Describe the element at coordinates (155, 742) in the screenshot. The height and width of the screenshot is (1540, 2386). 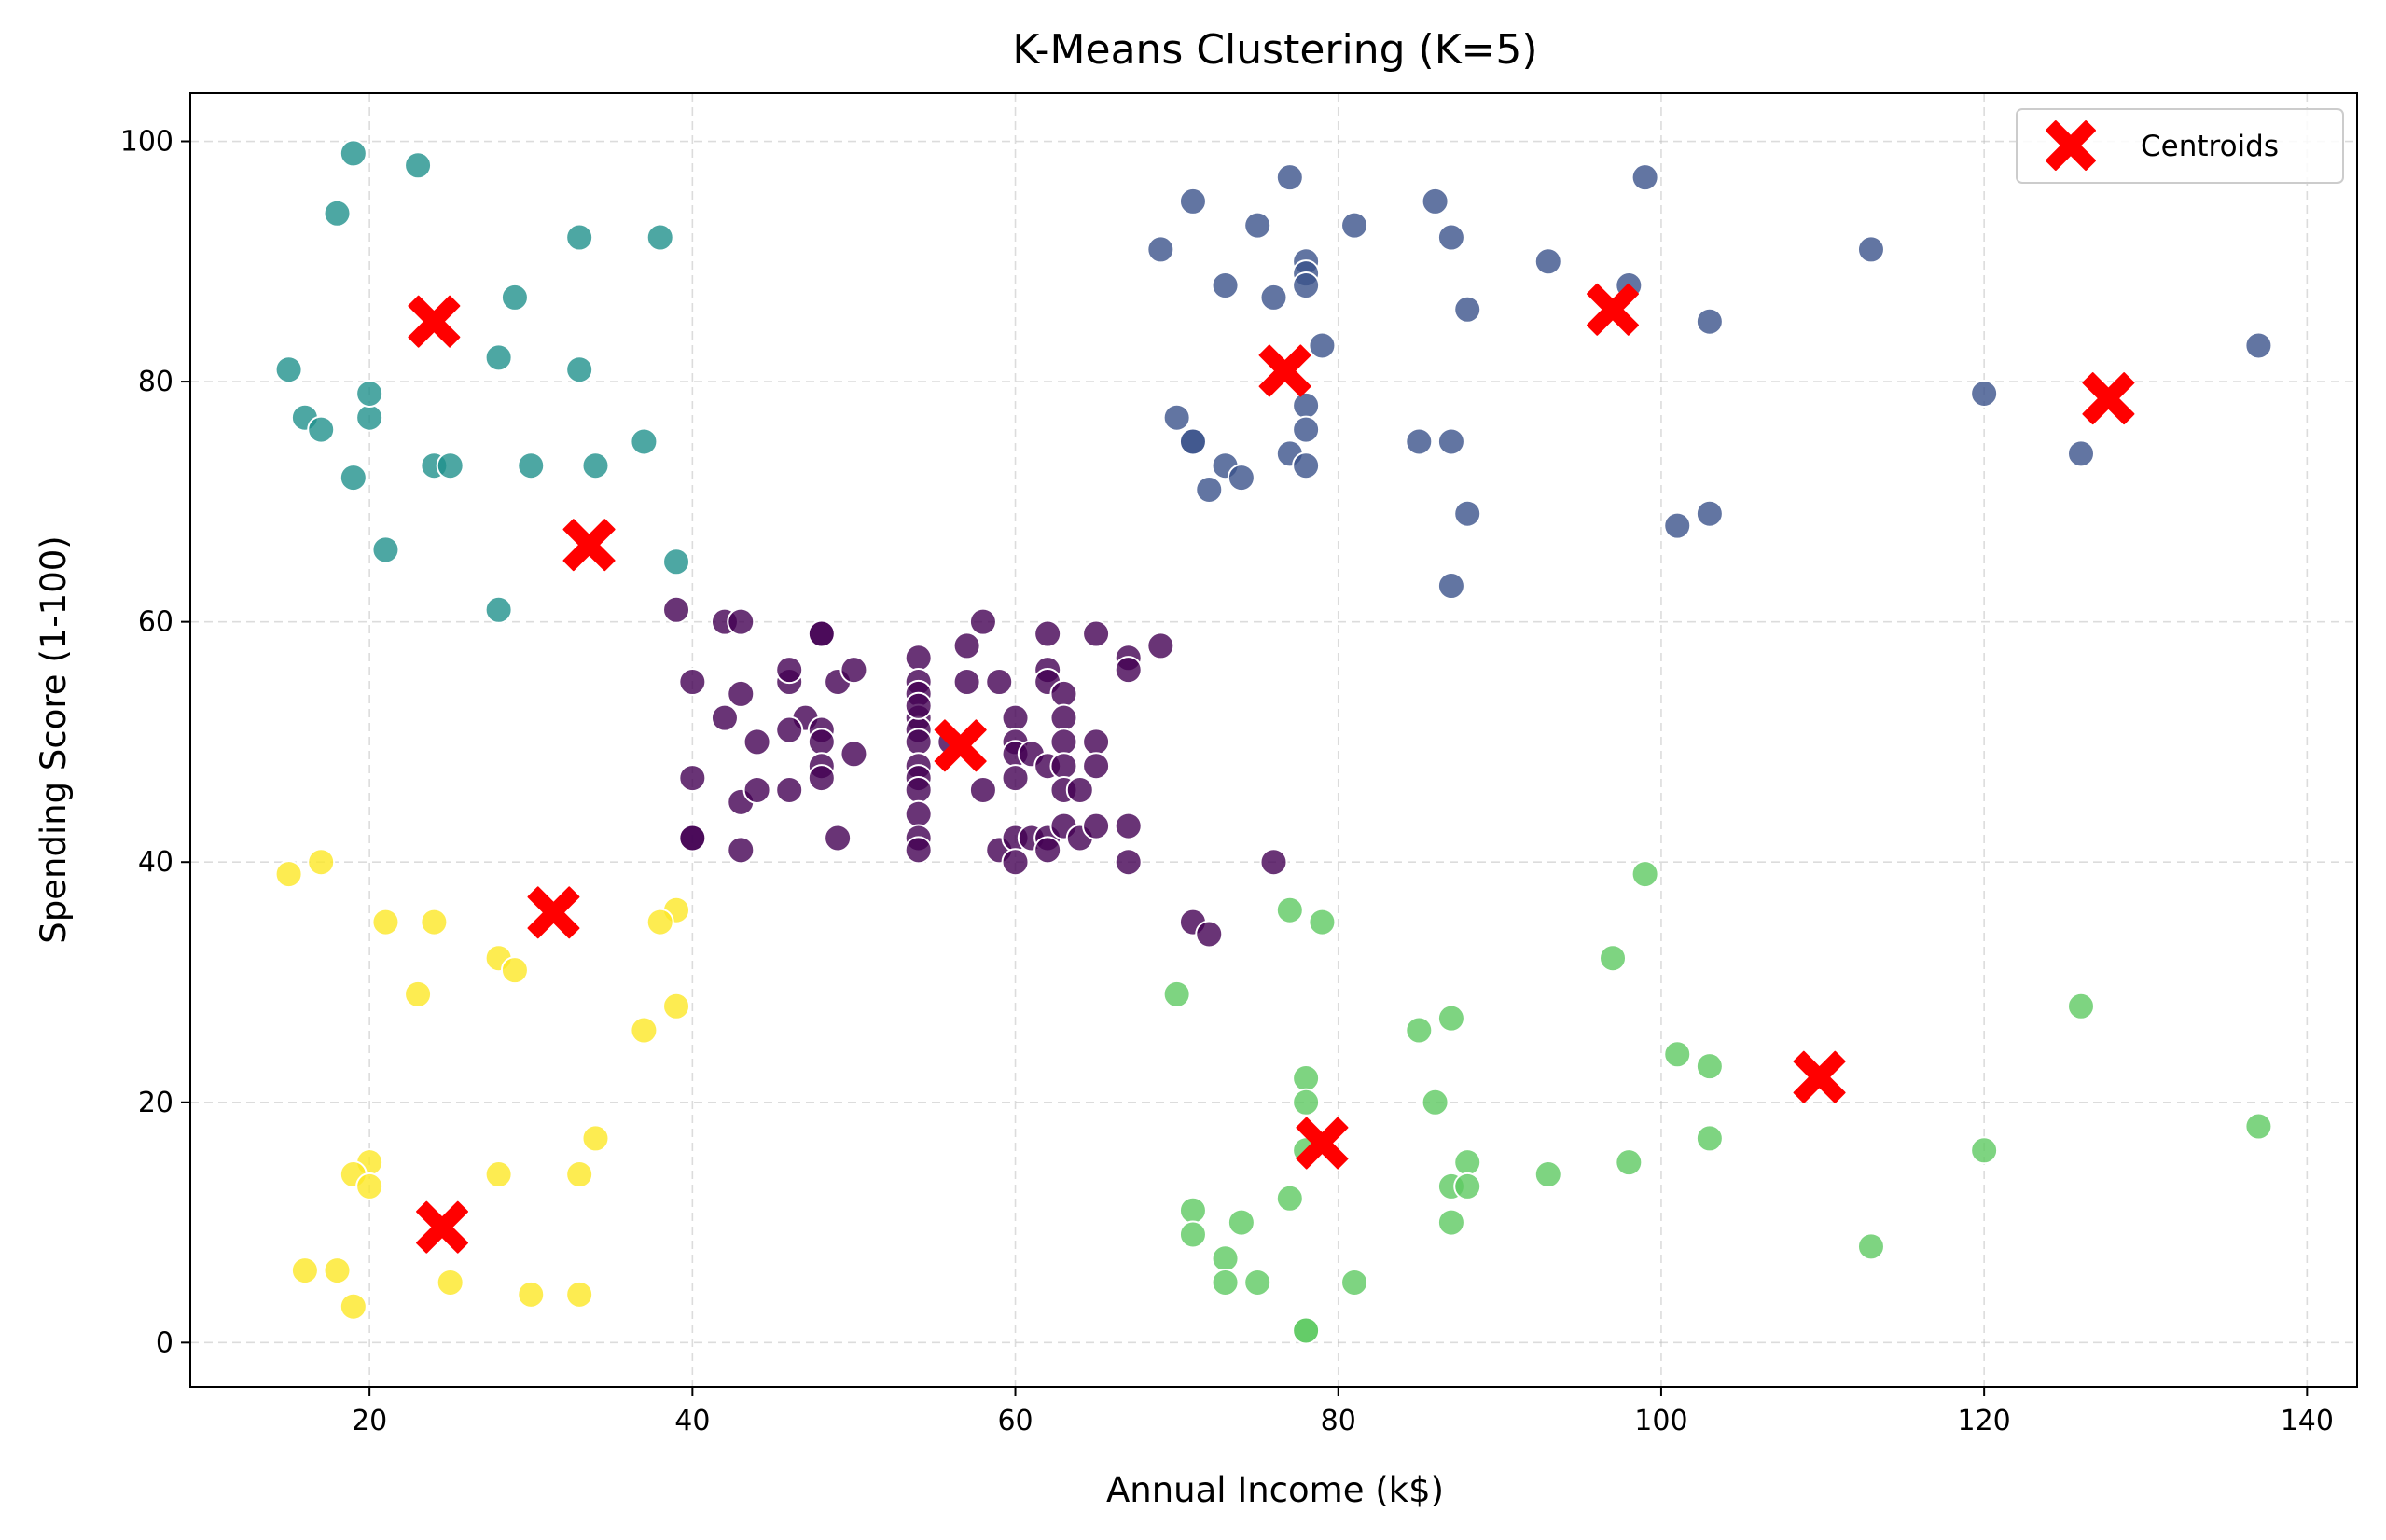
I see `y-axis-ticks: 0 20 40 60 80 100` at that location.